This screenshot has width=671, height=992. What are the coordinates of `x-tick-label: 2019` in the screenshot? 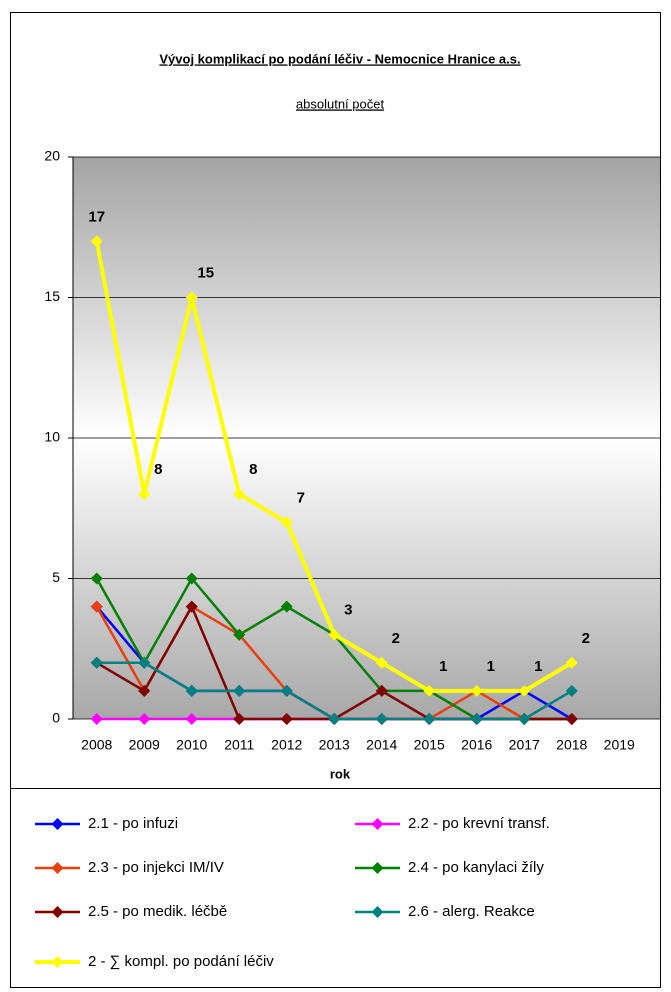 It's located at (619, 745).